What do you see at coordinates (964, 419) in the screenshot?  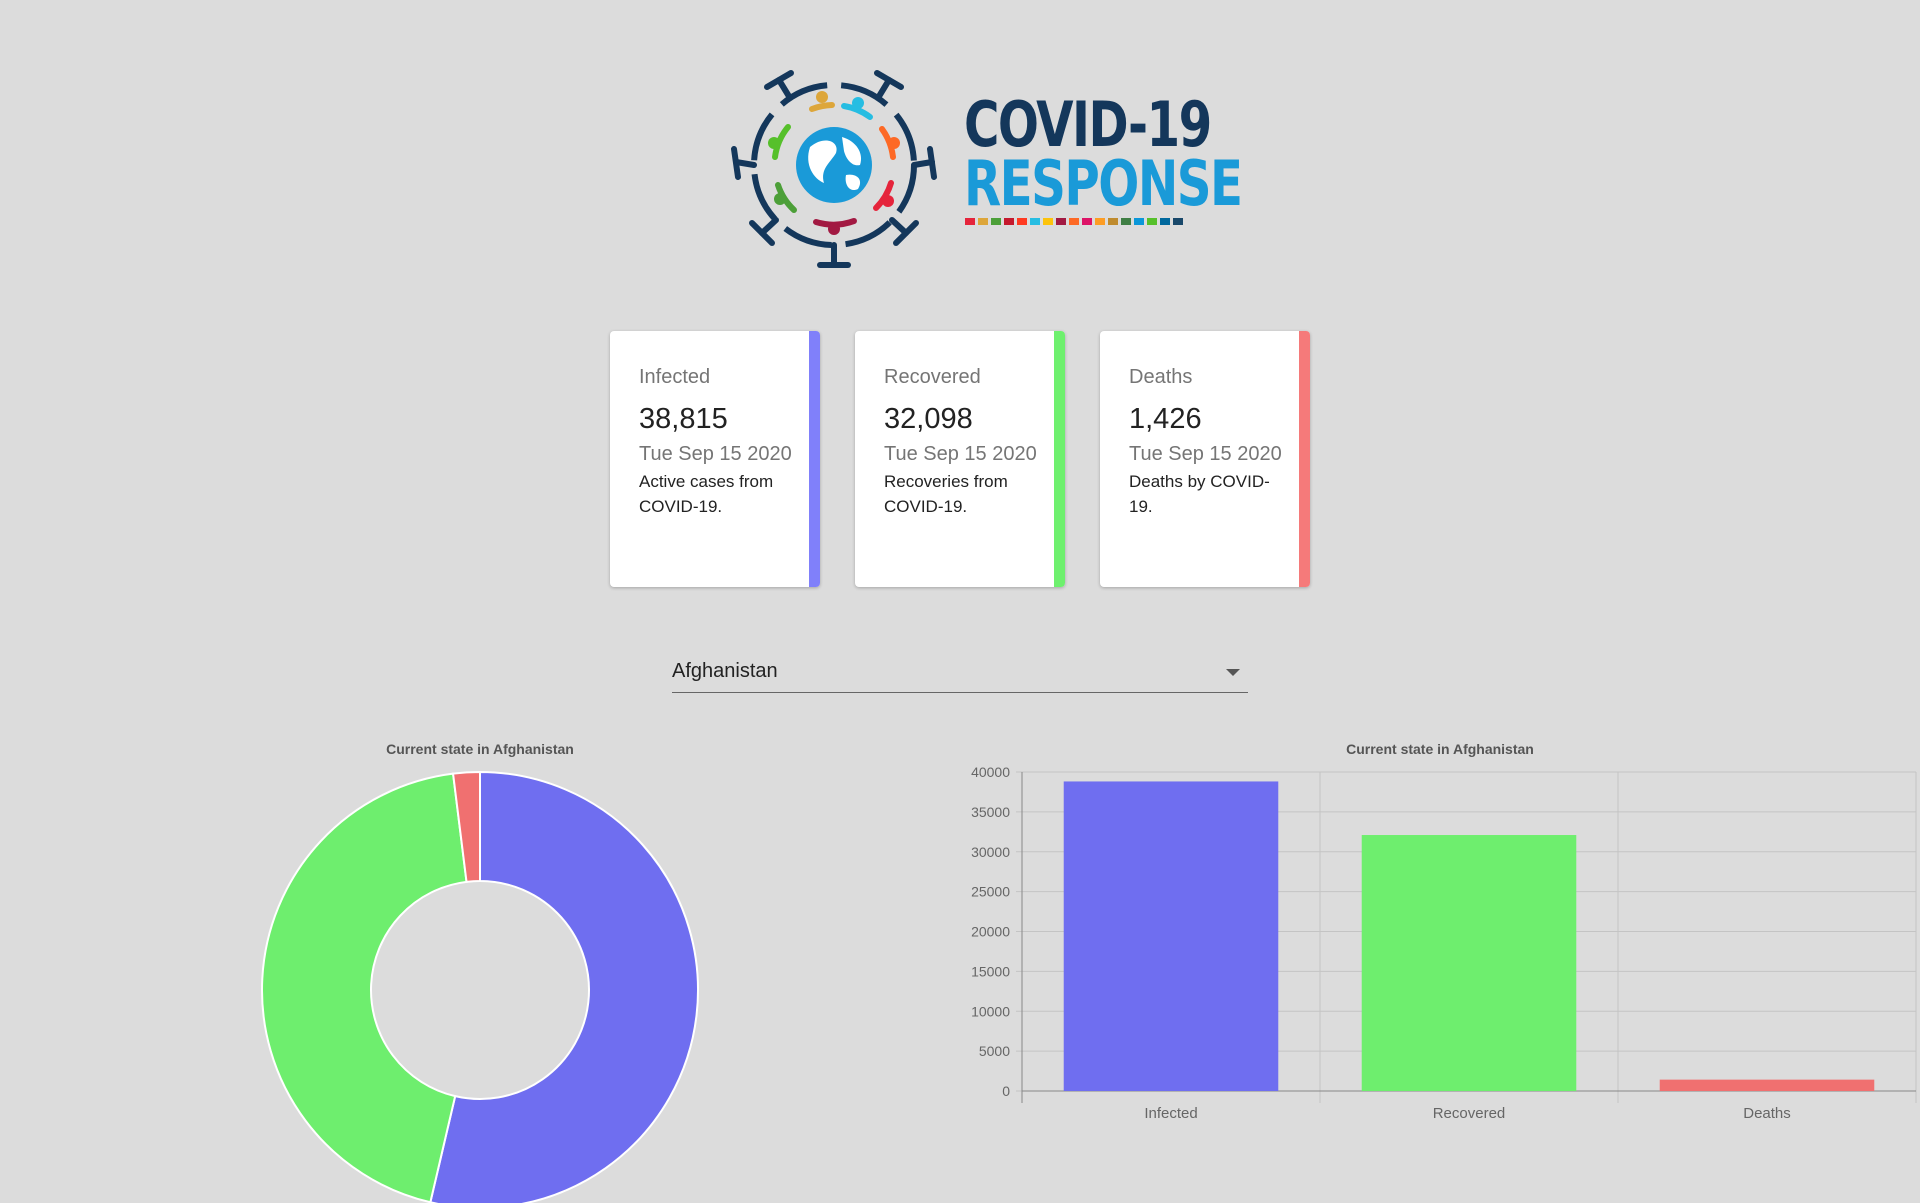 I see `card-value: 32,098` at bounding box center [964, 419].